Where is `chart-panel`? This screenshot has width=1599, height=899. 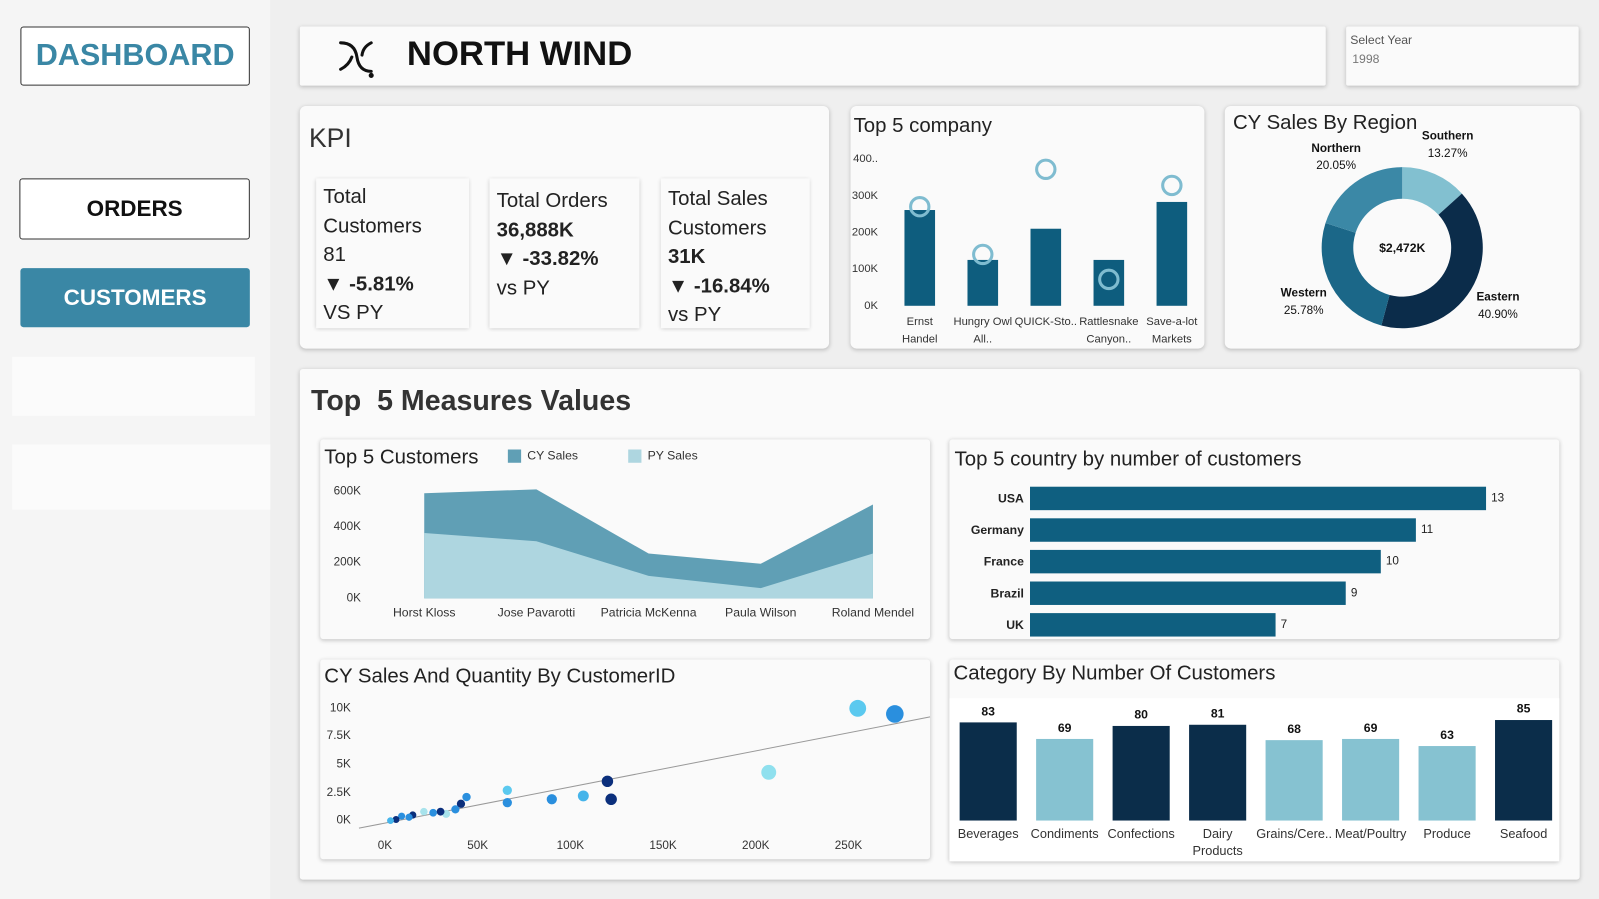
chart-panel is located at coordinates (625, 759).